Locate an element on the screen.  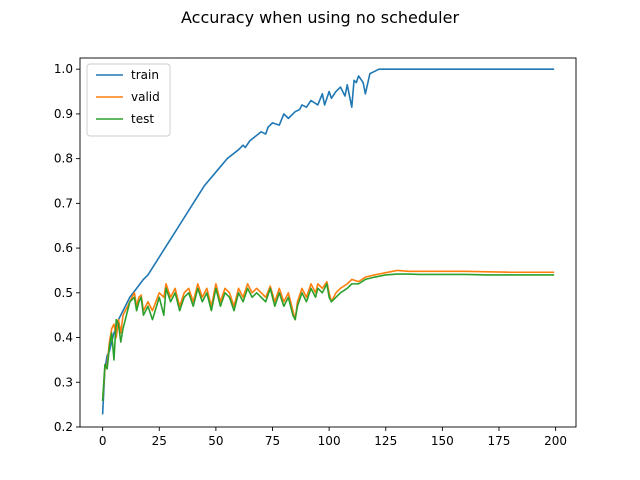
y-tick-label: 0.8 is located at coordinates (63, 159).